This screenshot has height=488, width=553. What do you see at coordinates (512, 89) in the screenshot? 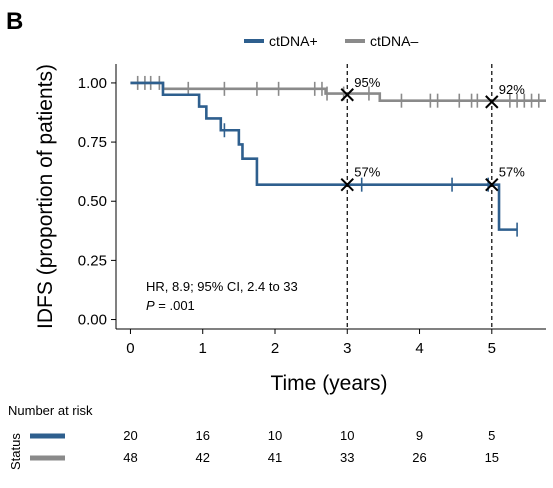
I see `marker-label: 92%` at bounding box center [512, 89].